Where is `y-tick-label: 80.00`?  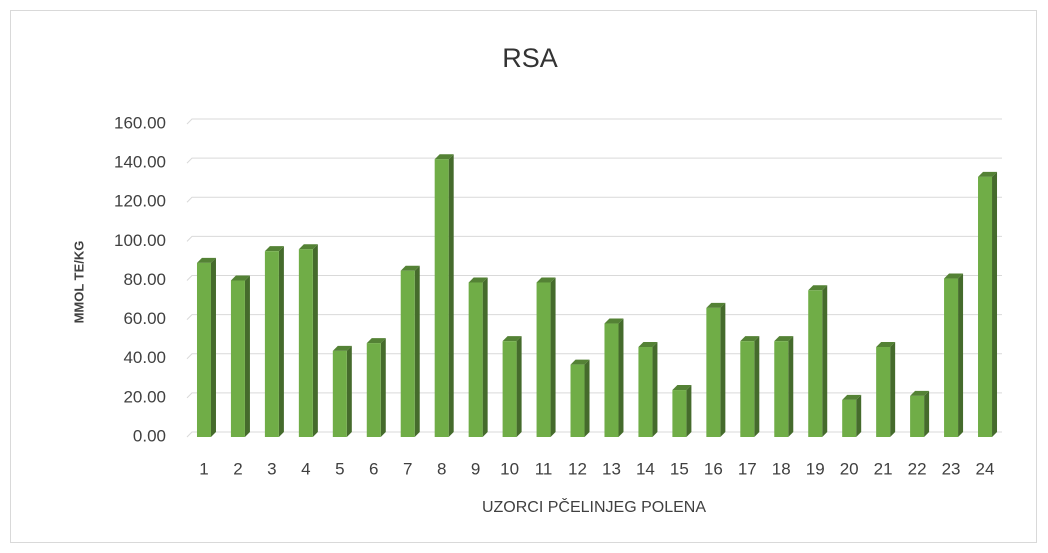
y-tick-label: 80.00 is located at coordinates (144, 279).